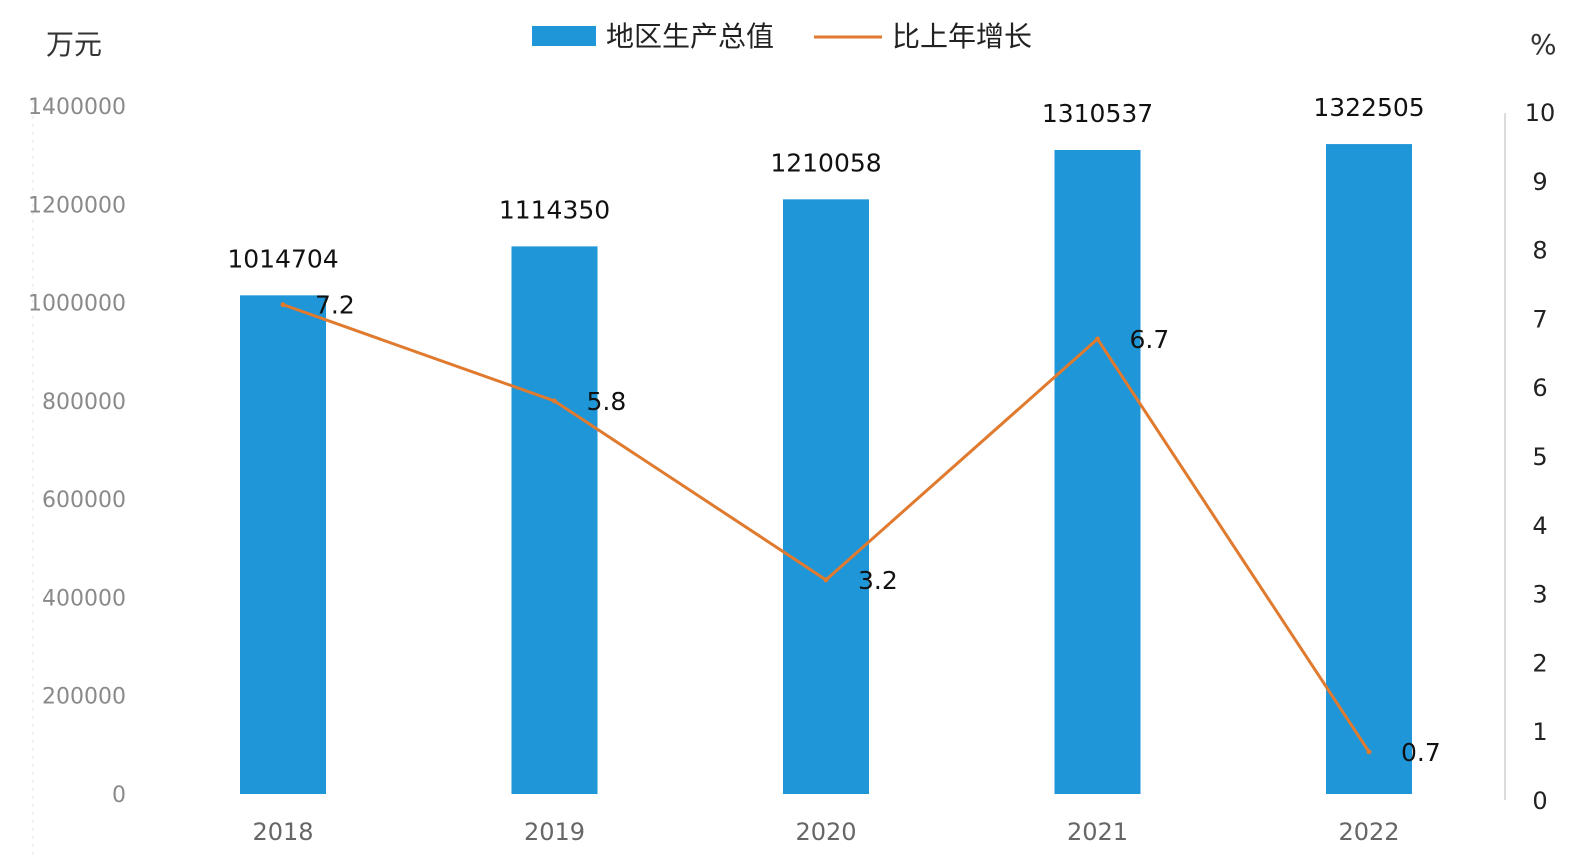 This screenshot has width=1582, height=867. What do you see at coordinates (825, 162) in the screenshot?
I see `bar-value-label: 1210058` at bounding box center [825, 162].